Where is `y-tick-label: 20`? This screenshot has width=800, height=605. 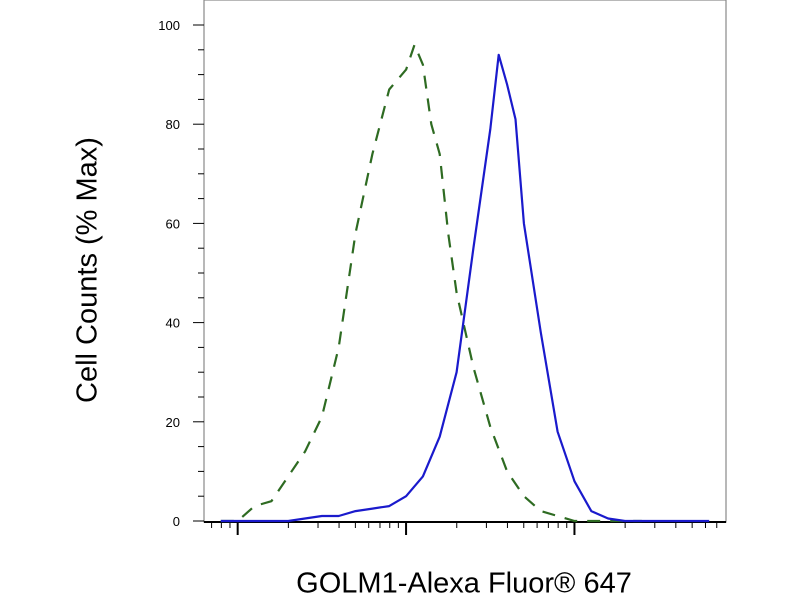
y-tick-label: 20 is located at coordinates (173, 422).